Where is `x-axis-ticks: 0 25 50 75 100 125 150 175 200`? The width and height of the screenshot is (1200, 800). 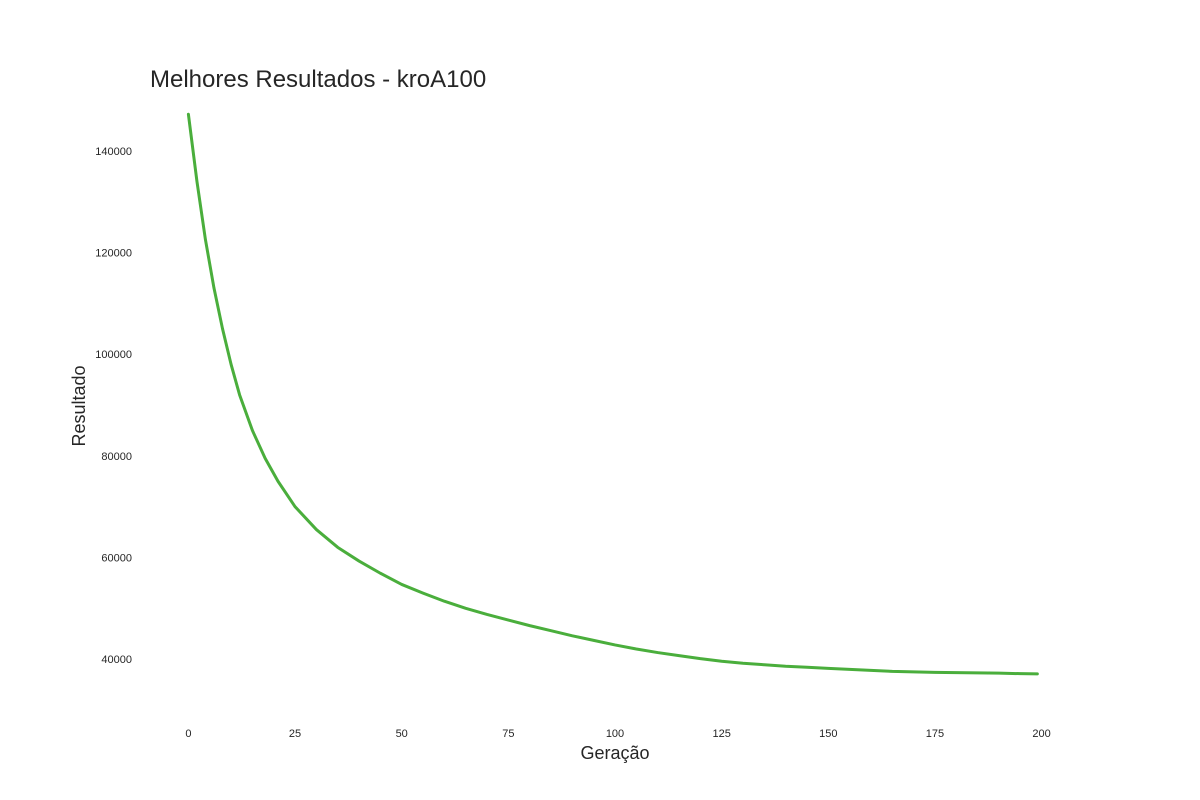
x-axis-ticks: 0 25 50 75 100 125 150 175 200 is located at coordinates (617, 734).